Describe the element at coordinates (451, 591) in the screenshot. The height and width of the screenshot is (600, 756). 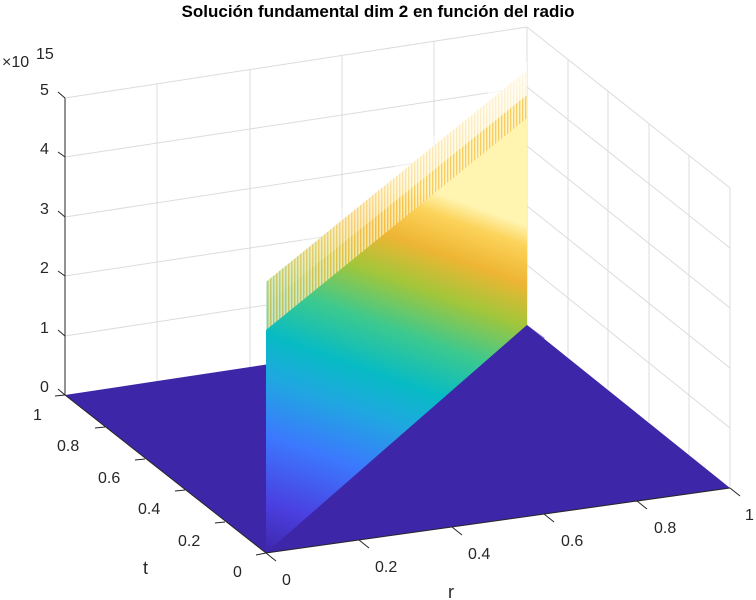
I see `r-axis-label: r` at that location.